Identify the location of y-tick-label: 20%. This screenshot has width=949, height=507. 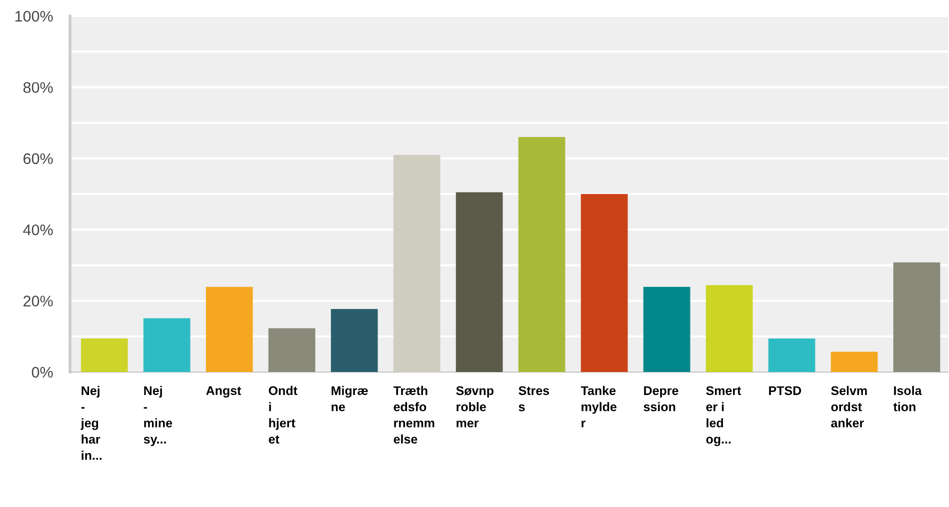
(38, 301).